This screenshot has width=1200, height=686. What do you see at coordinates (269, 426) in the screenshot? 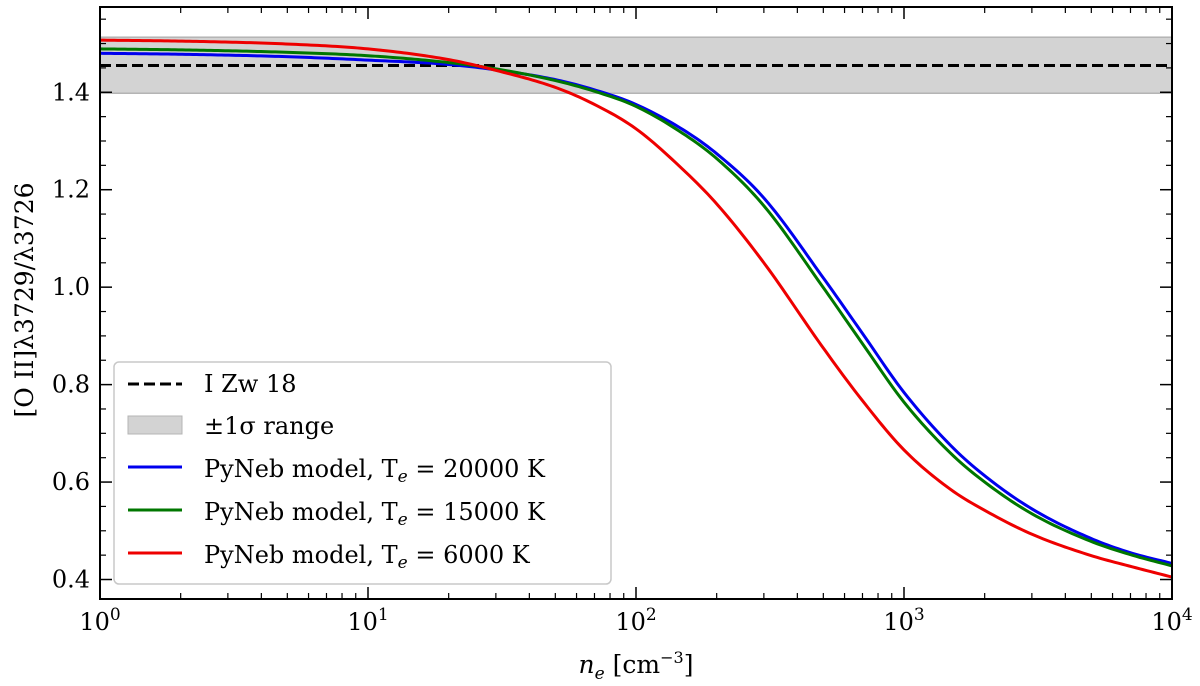
I see `legend-label-band: ±1σ range` at bounding box center [269, 426].